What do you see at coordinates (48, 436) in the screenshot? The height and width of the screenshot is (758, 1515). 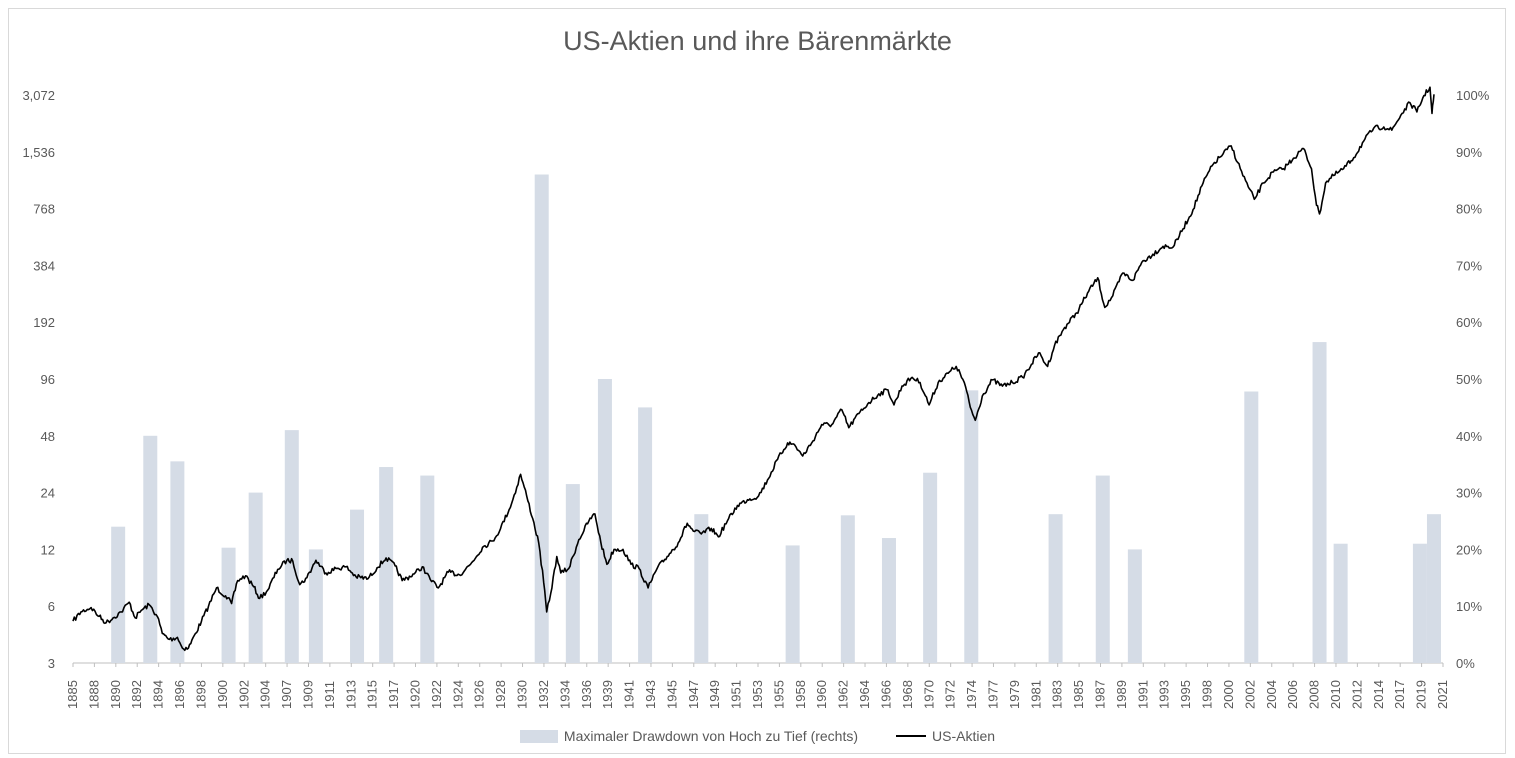 I see `y-left-tick-label: 48` at bounding box center [48, 436].